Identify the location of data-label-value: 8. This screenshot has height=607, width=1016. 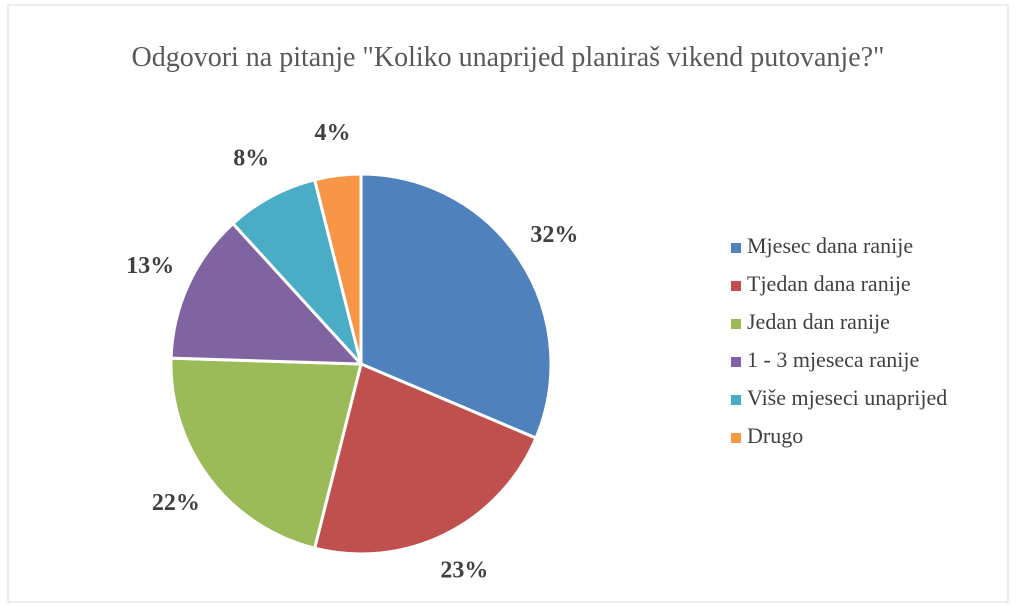
(239, 158).